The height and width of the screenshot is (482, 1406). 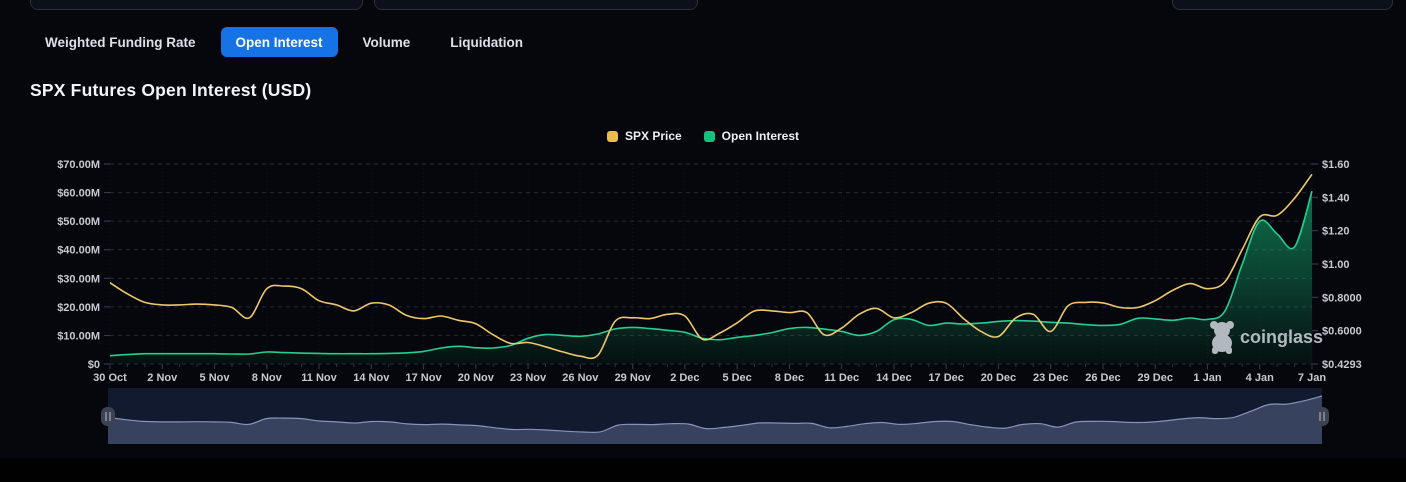 What do you see at coordinates (279, 42) in the screenshot?
I see `tab-open-interest: Open Interest` at bounding box center [279, 42].